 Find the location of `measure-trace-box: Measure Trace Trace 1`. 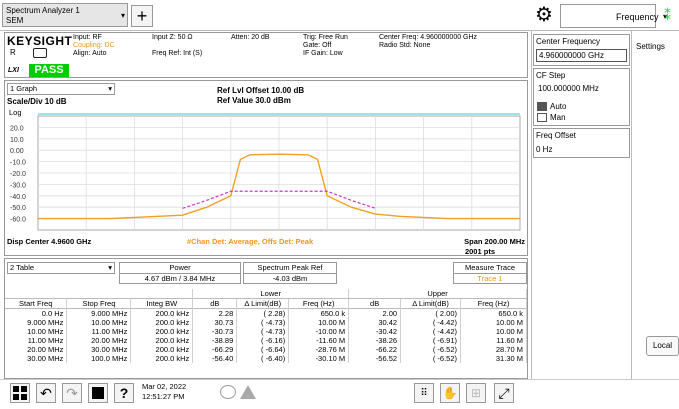

measure-trace-box: Measure Trace Trace 1 is located at coordinates (490, 273).